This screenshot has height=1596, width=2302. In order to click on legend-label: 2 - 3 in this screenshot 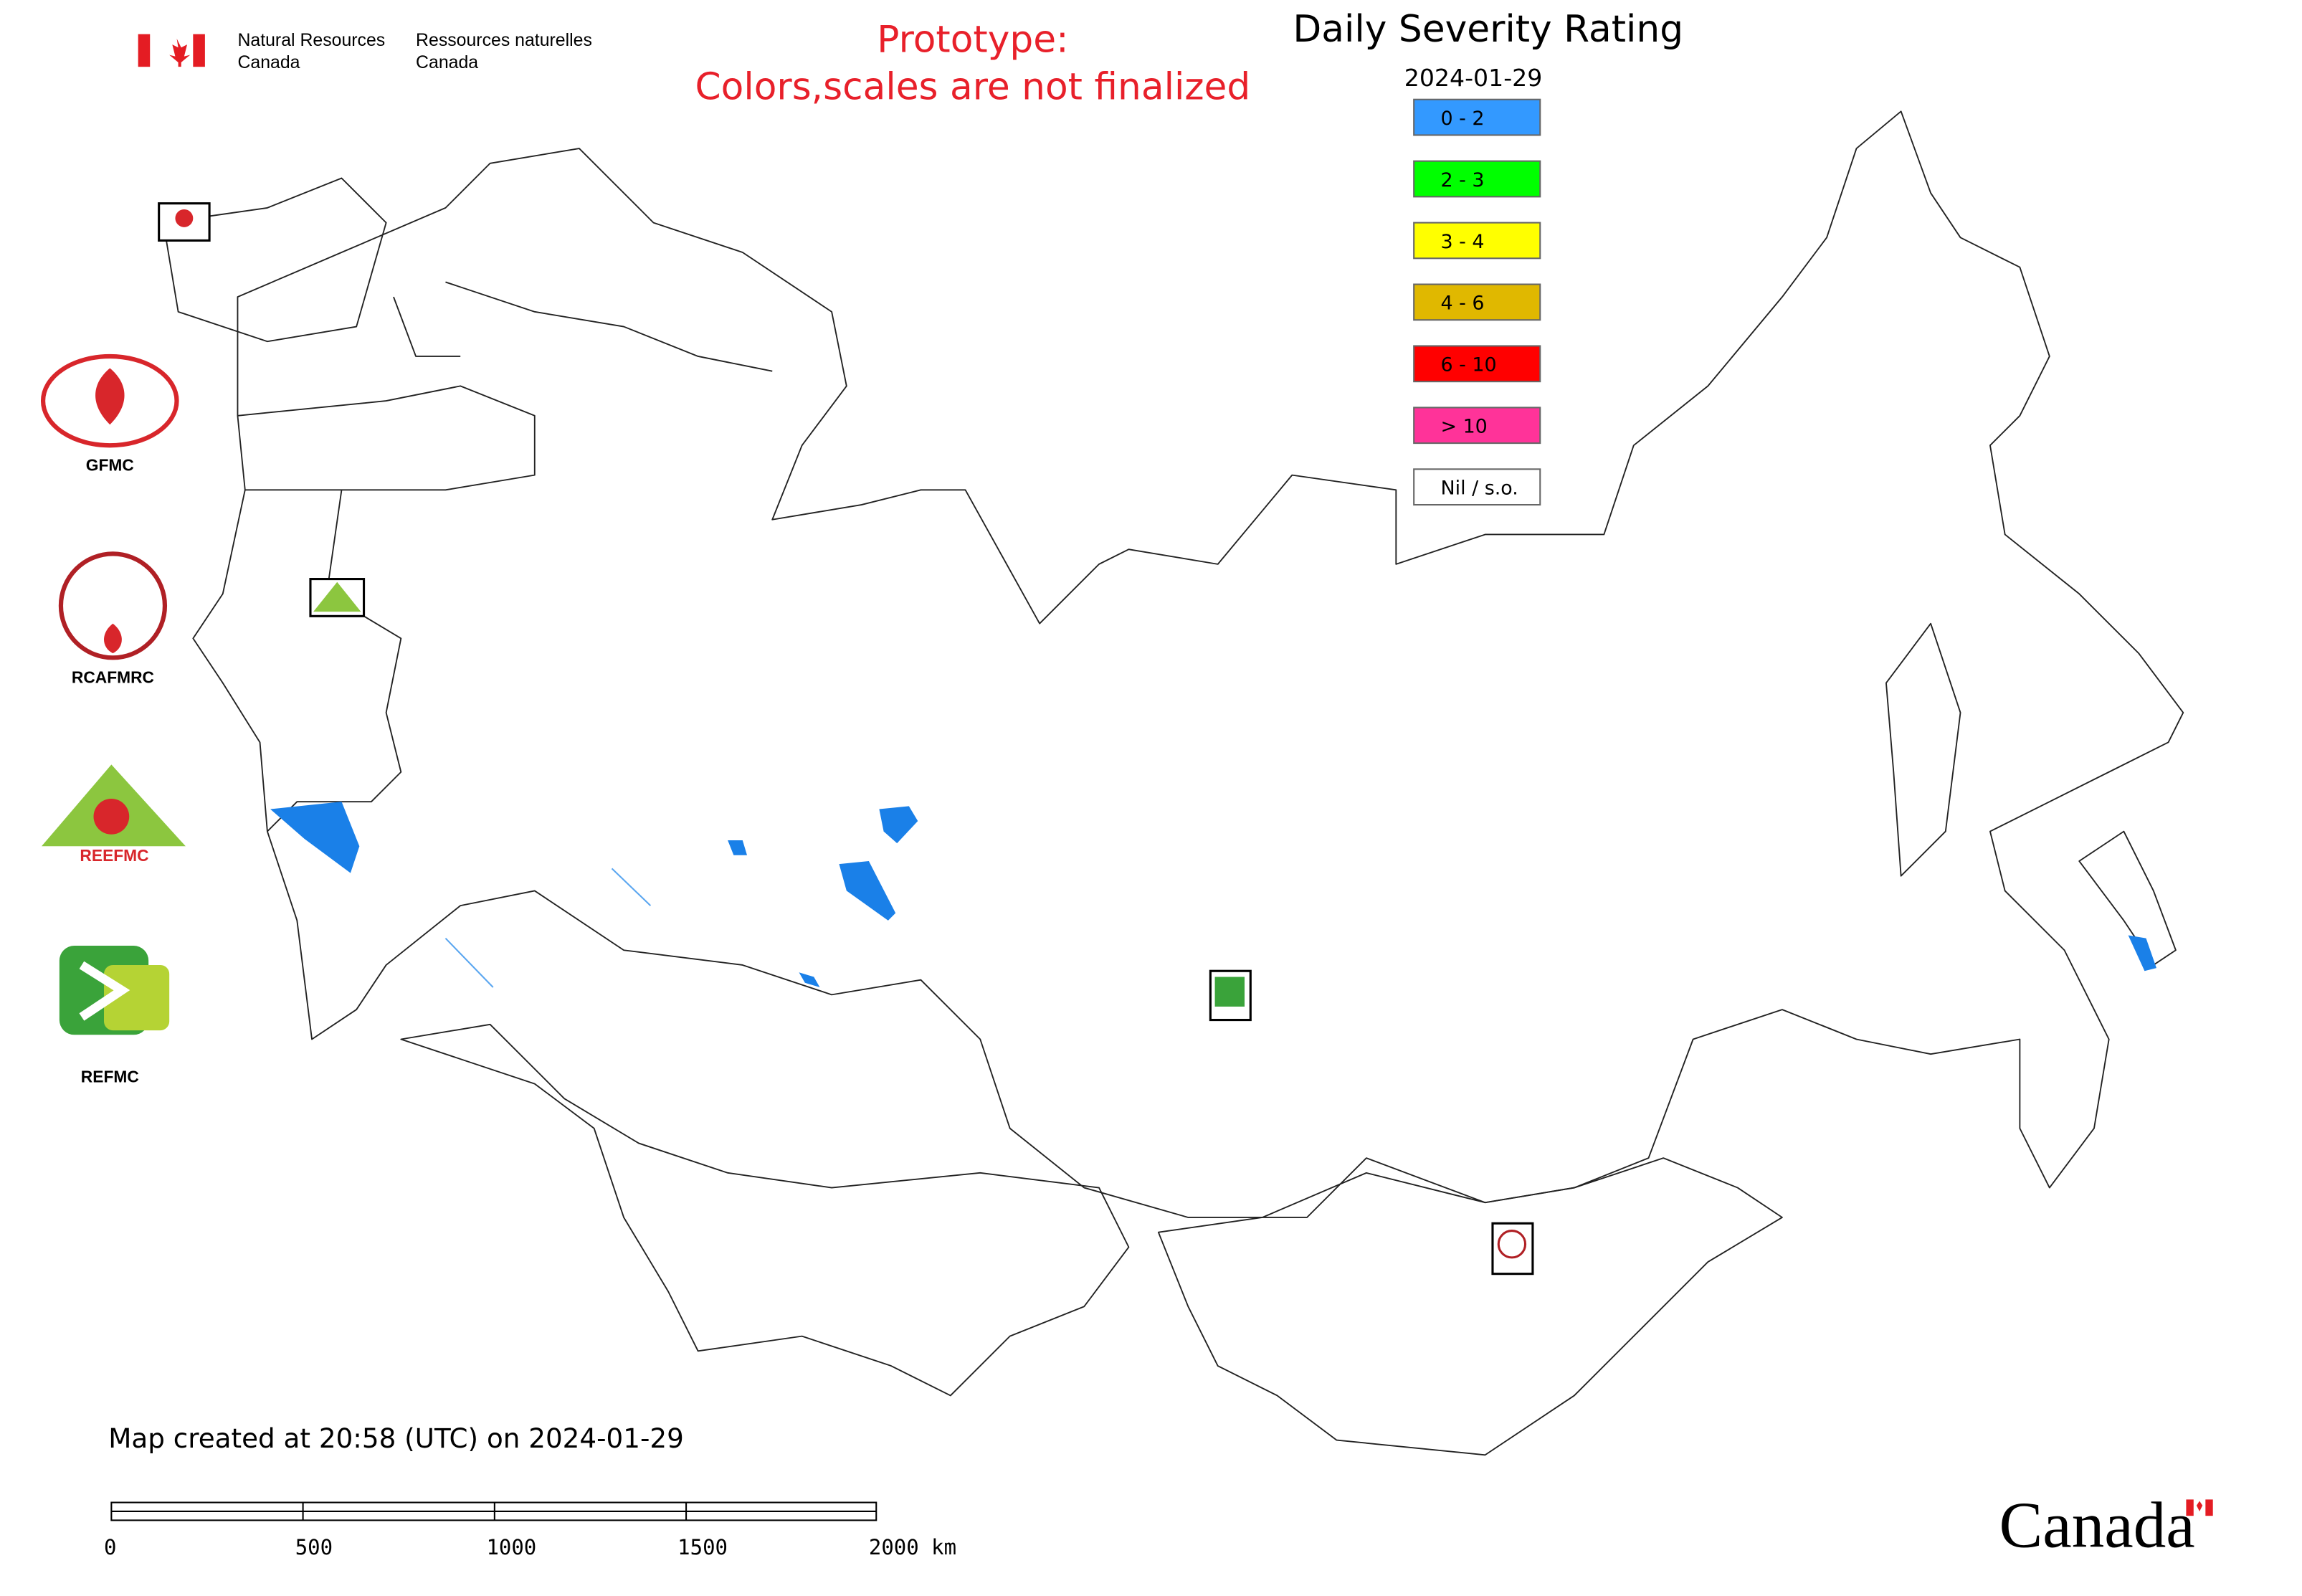, I will do `click(1462, 180)`.